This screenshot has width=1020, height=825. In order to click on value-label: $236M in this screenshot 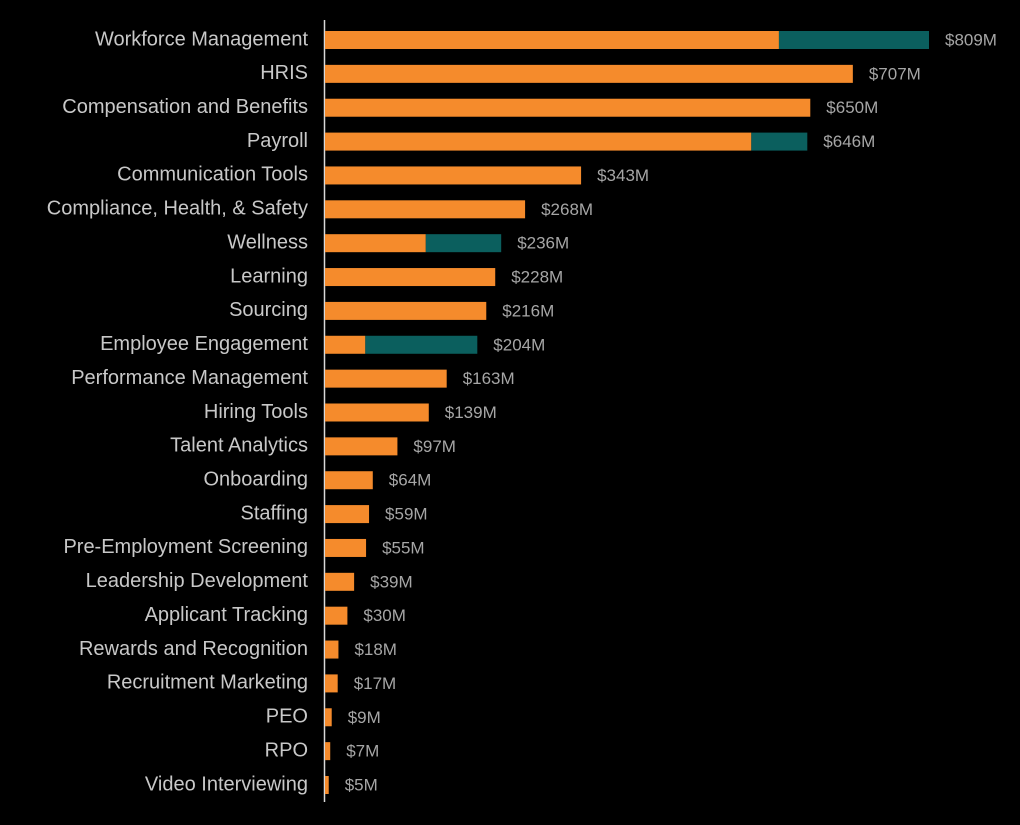, I will do `click(543, 243)`.